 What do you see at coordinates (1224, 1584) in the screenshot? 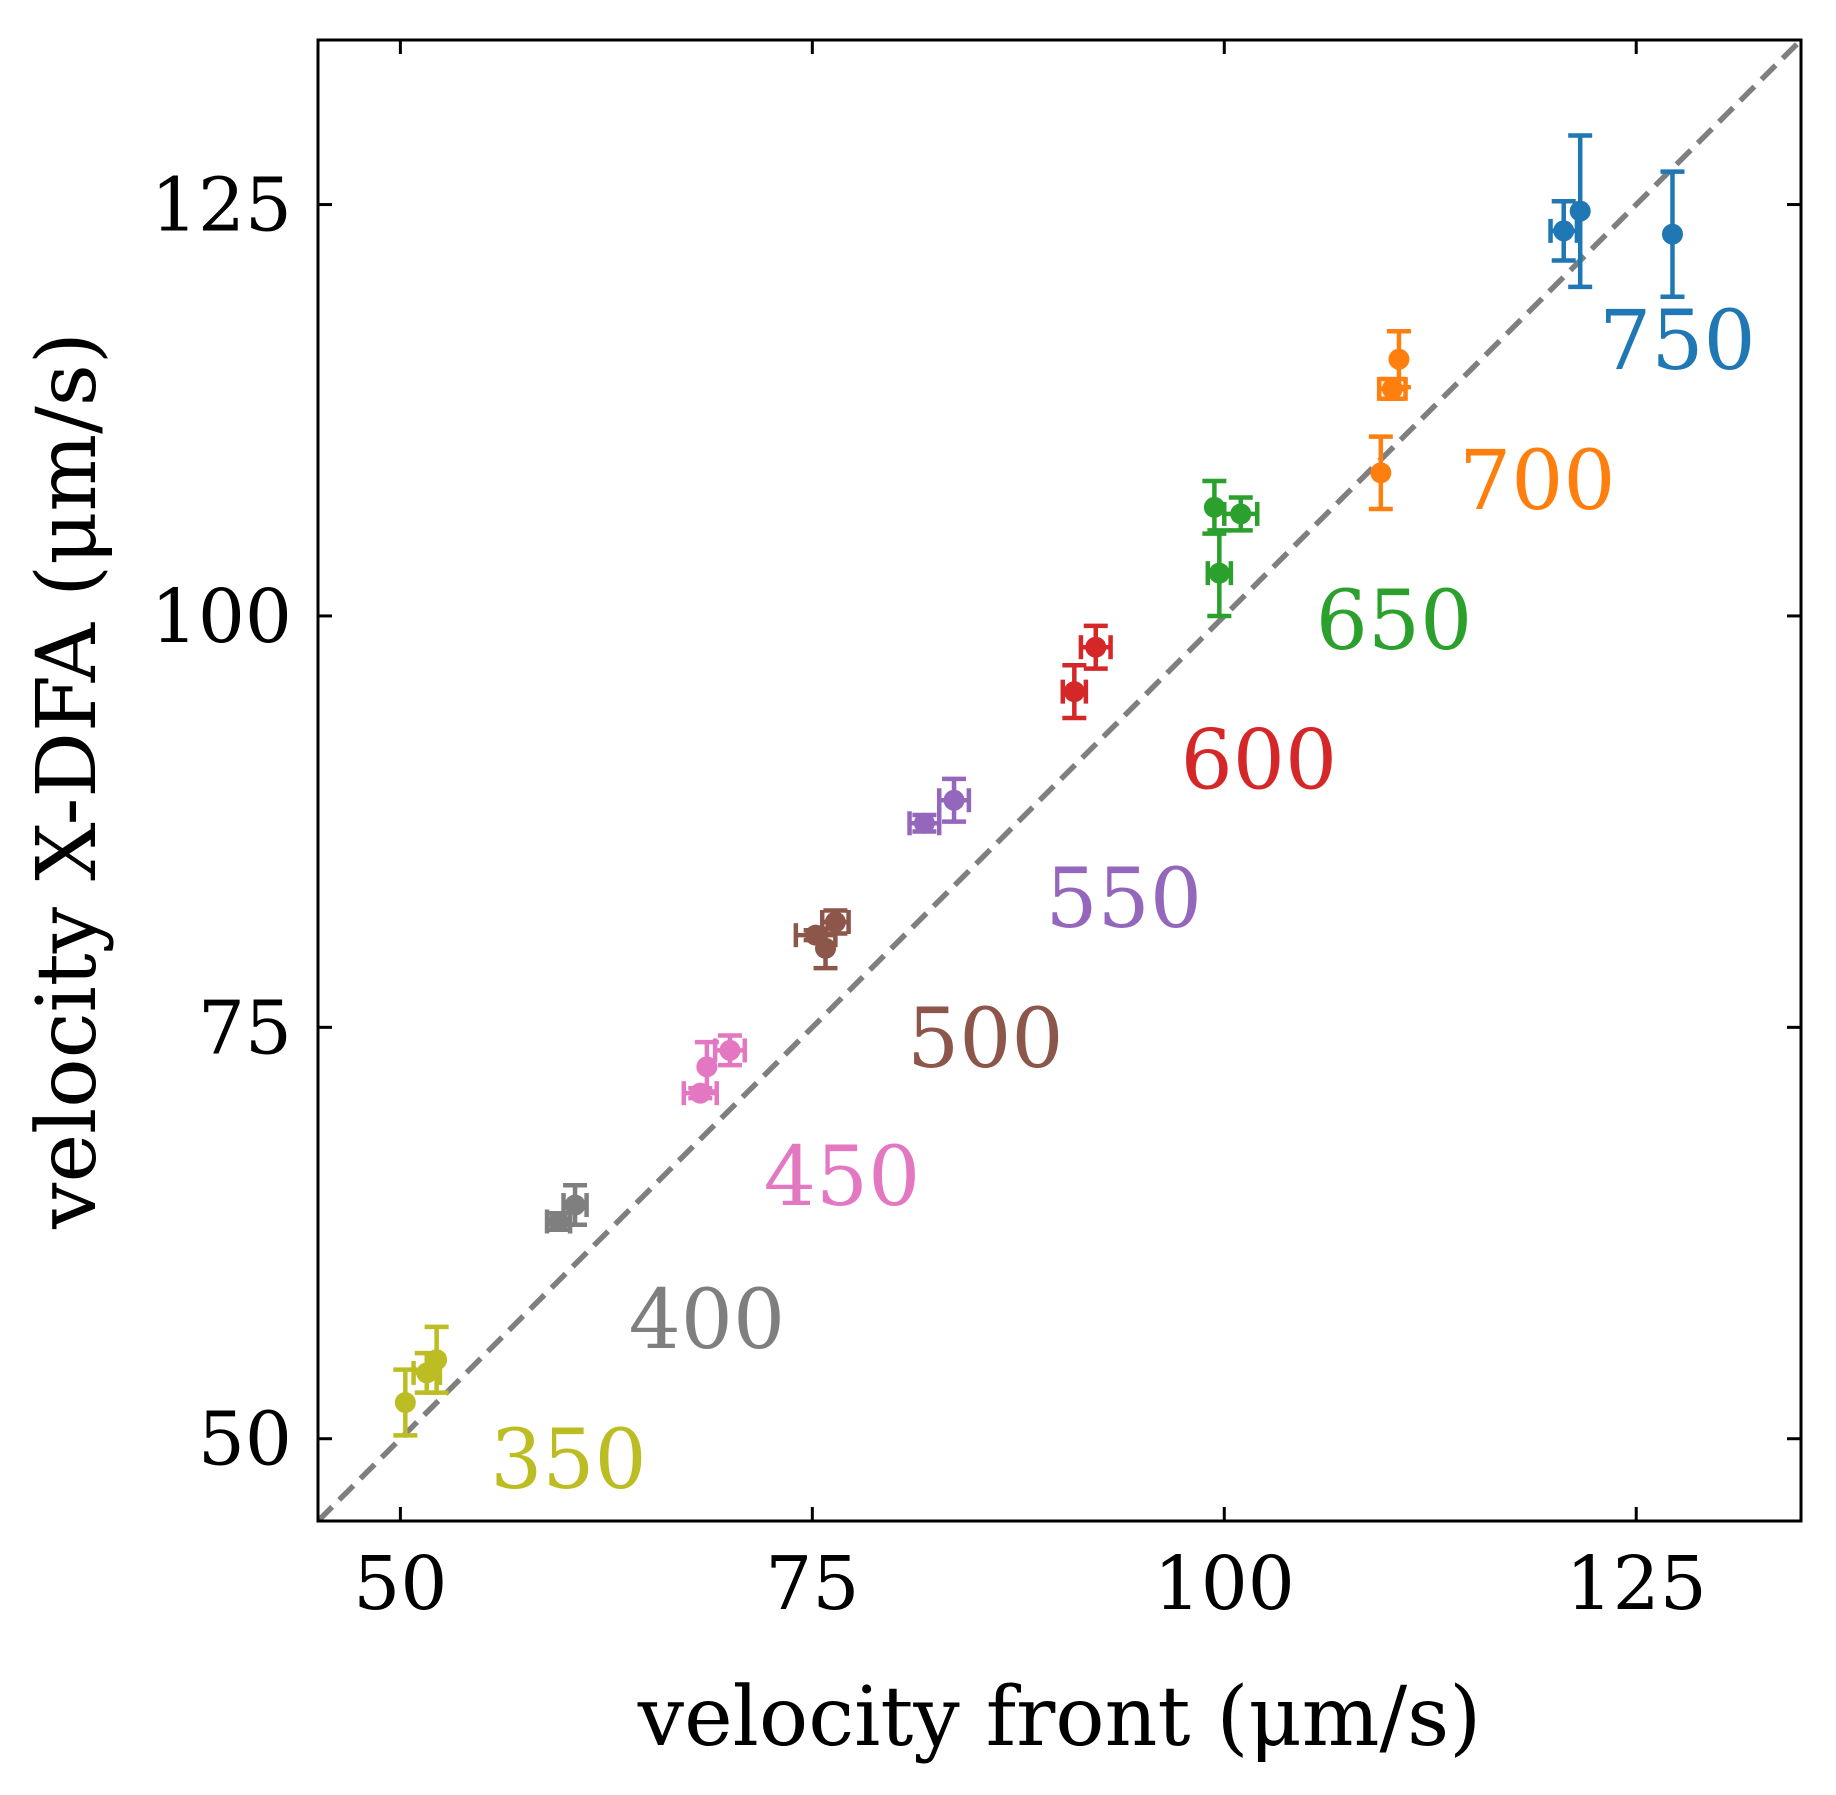
I see `x-tick-label: 100` at bounding box center [1224, 1584].